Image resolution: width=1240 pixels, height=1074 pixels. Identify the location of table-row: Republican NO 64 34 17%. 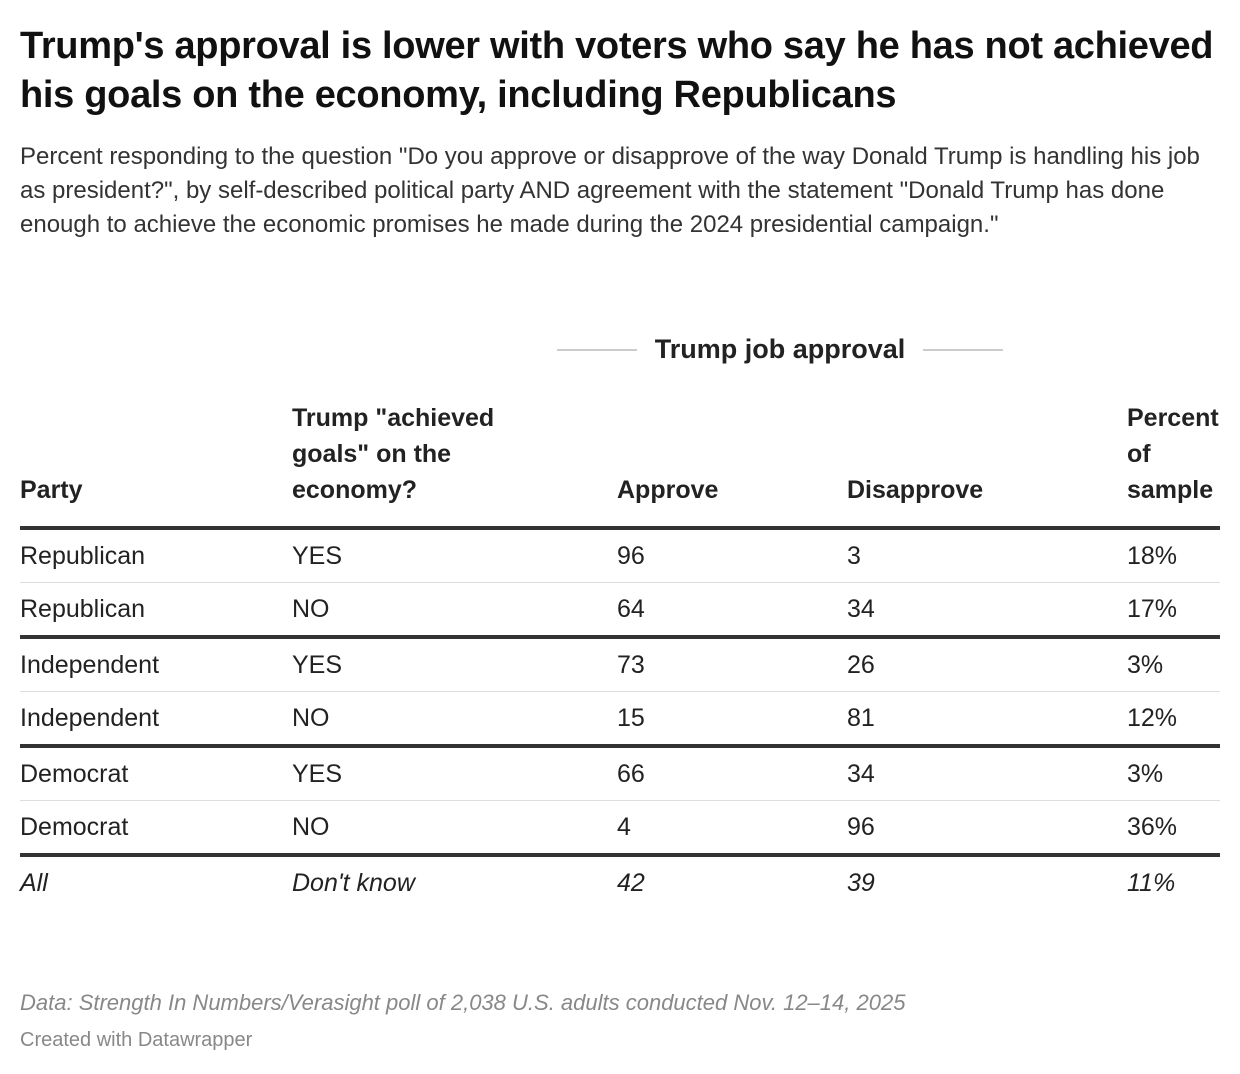
(620, 610).